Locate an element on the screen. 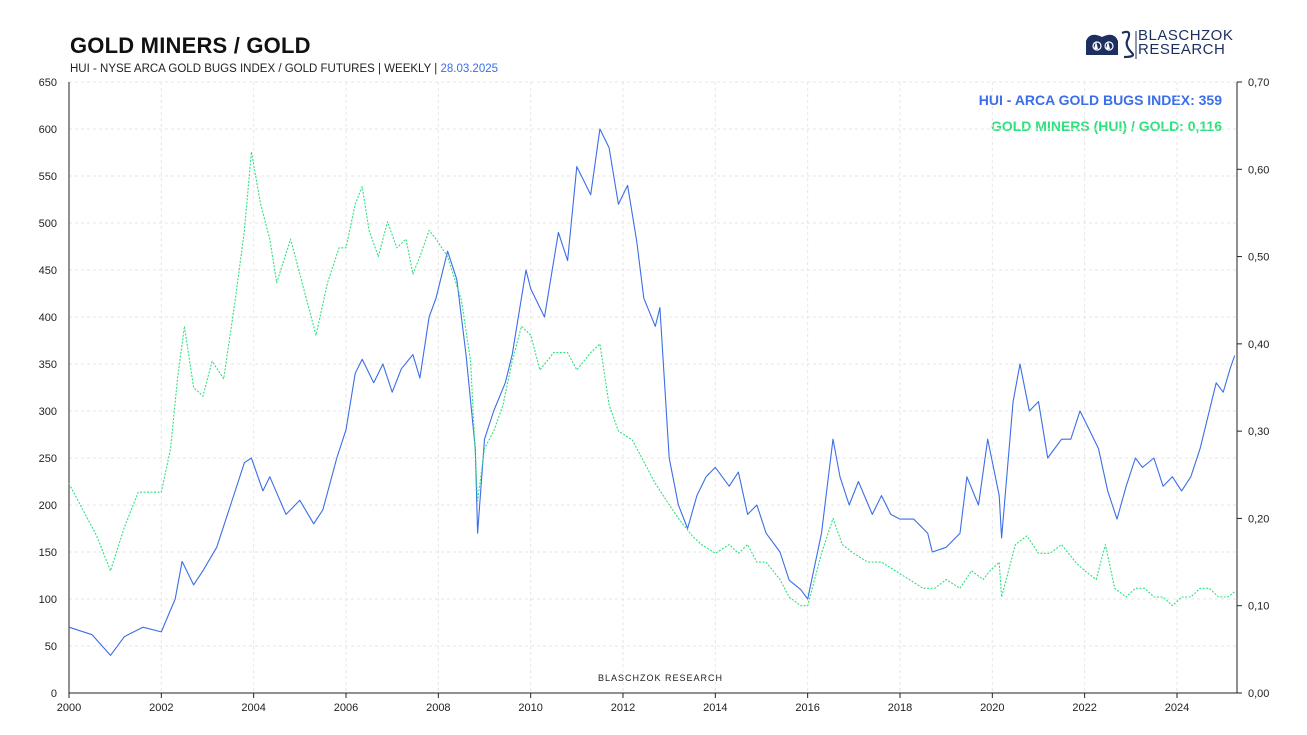 This screenshot has height=735, width=1307. y-left-tick-label: 250 is located at coordinates (48, 459).